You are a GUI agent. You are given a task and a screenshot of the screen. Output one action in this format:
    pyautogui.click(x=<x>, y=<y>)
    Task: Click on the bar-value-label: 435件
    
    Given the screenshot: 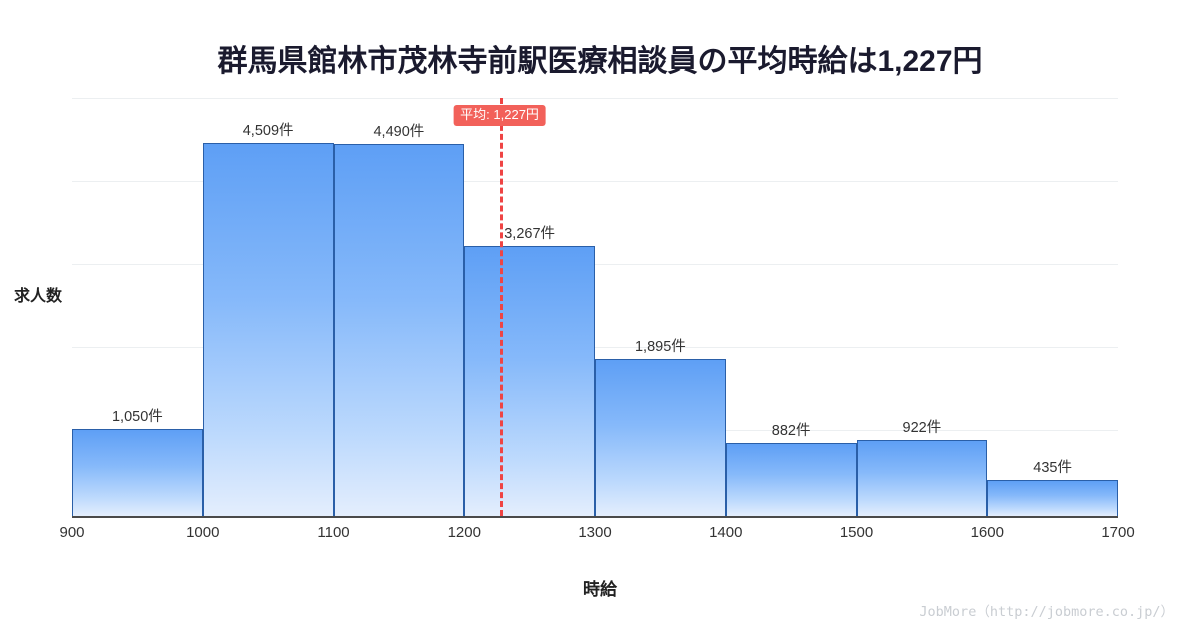 What is the action you would take?
    pyautogui.click(x=1052, y=467)
    